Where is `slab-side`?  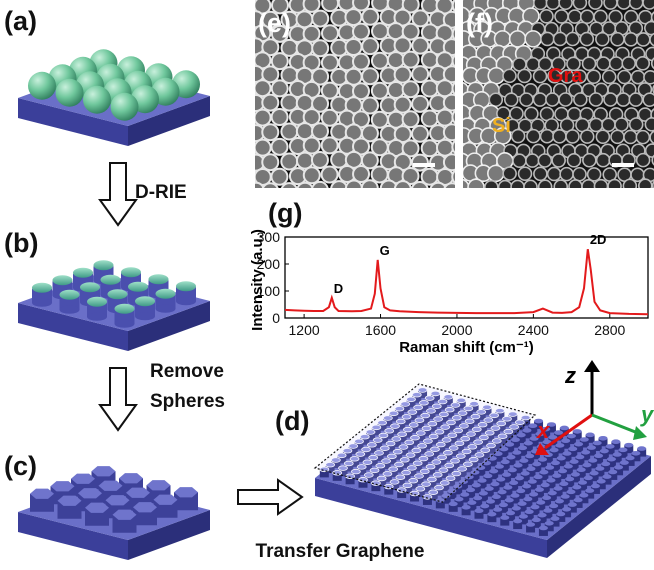
slab-side is located at coordinates (169, 535).